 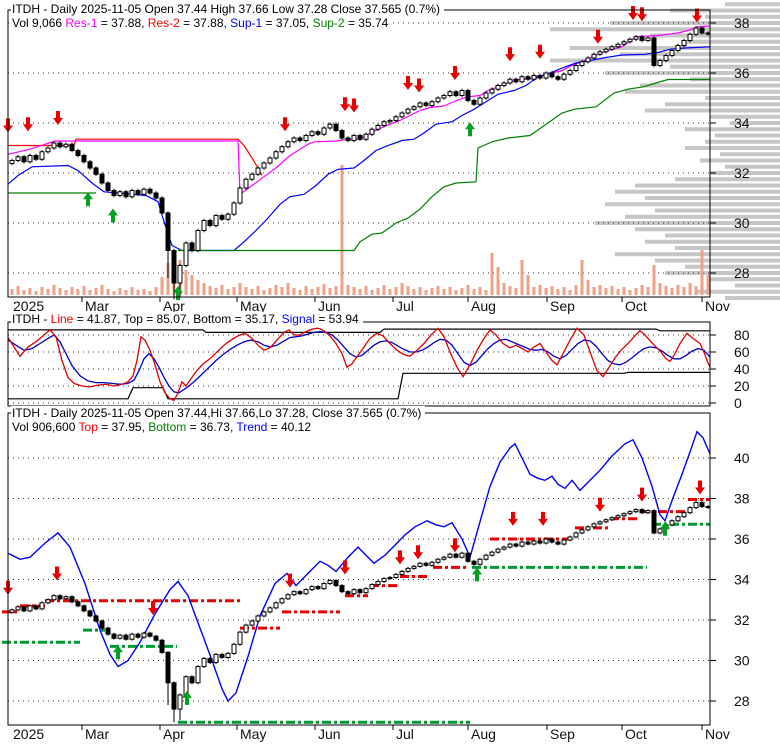 What do you see at coordinates (328, 23) in the screenshot?
I see `legend-label-sup-2: Sup-2` at bounding box center [328, 23].